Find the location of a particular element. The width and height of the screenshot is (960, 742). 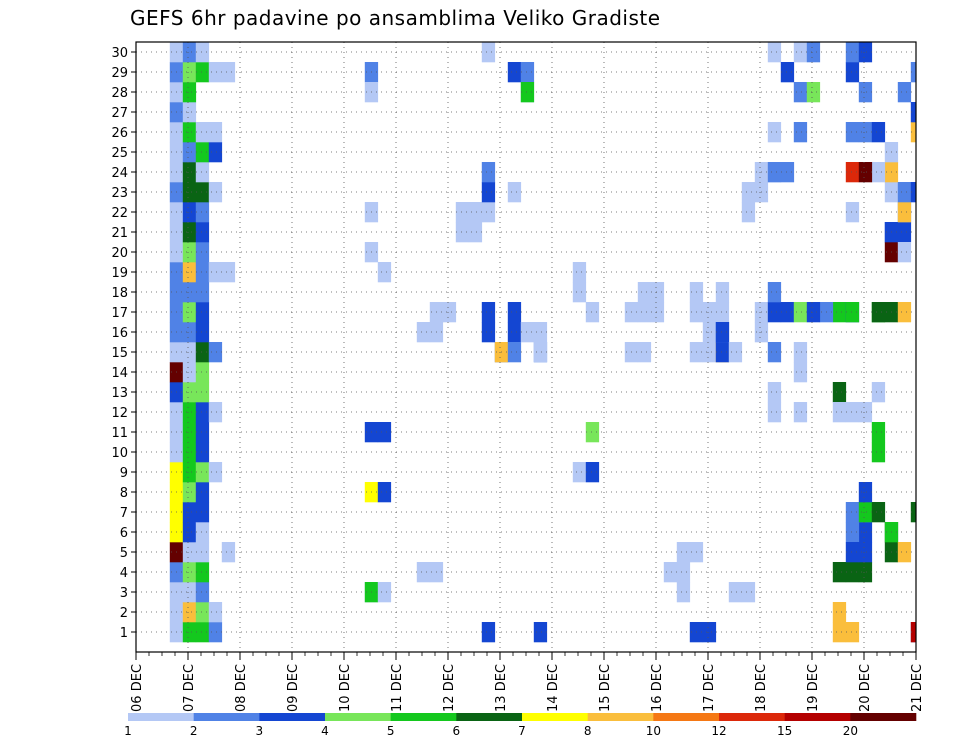

colorbar-label: 20 is located at coordinates (850, 731).